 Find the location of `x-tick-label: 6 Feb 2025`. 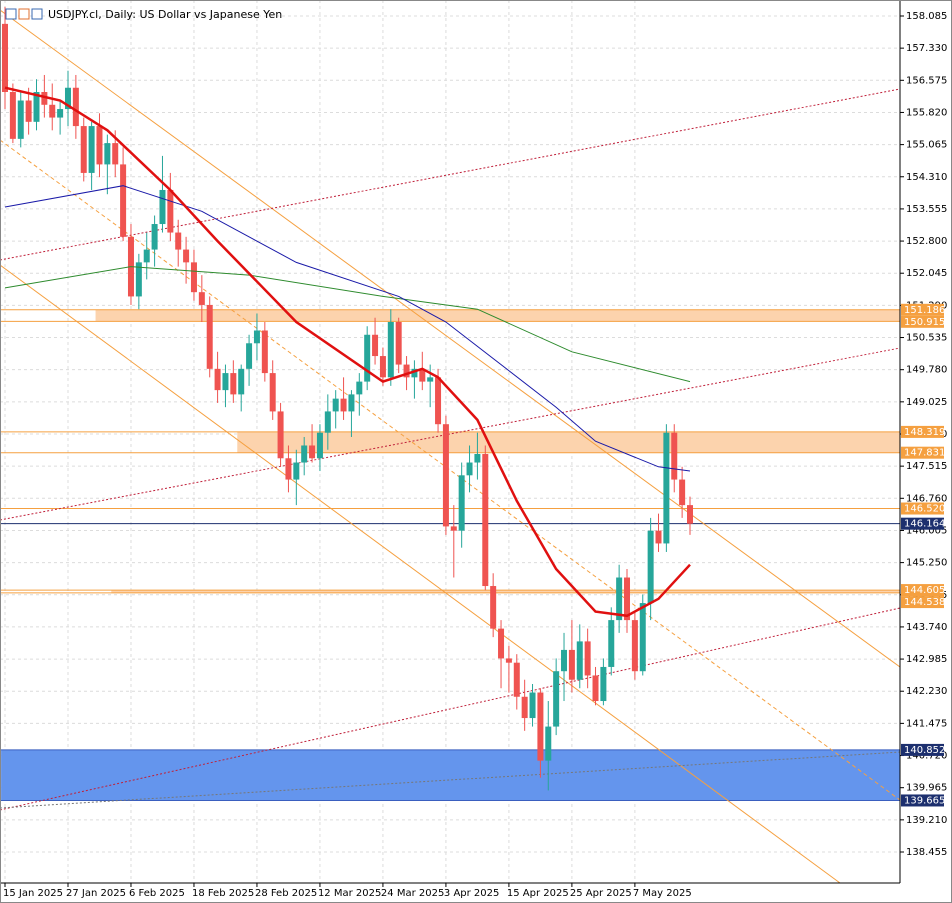

x-tick-label: 6 Feb 2025 is located at coordinates (157, 893).